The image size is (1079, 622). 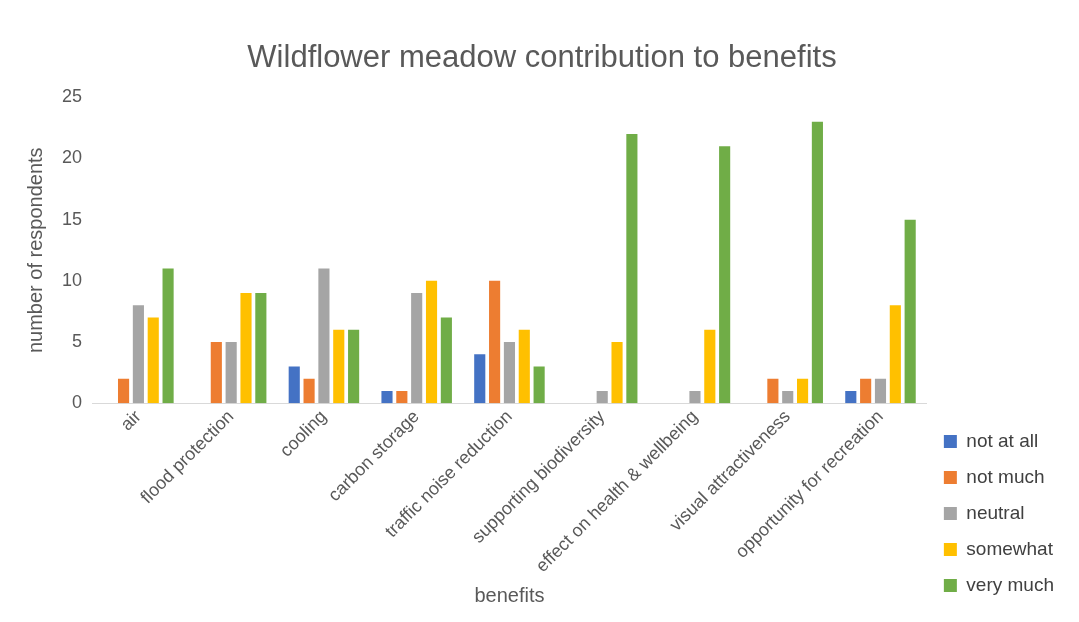 What do you see at coordinates (1010, 548) in the screenshot?
I see `legend-label: somewhat` at bounding box center [1010, 548].